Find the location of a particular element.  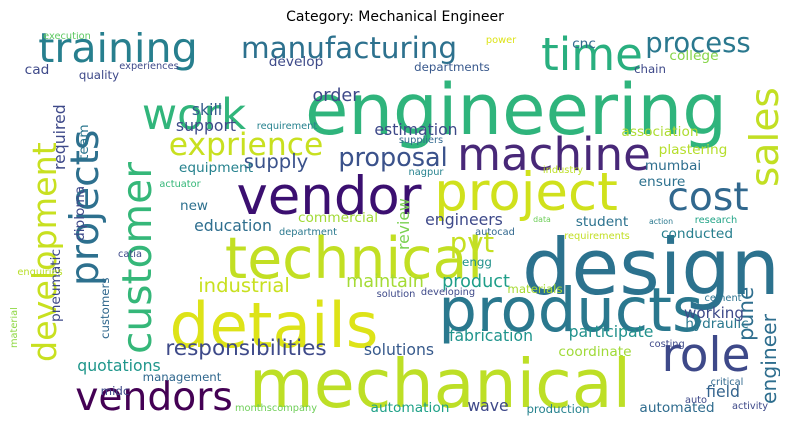

word-data: data is located at coordinates (542, 220).